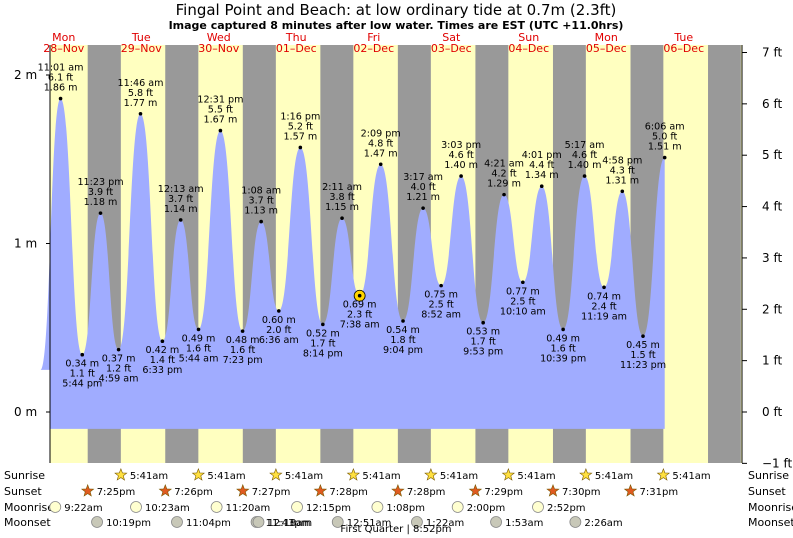 This screenshot has width=793, height=538. Describe the element at coordinates (622, 160) in the screenshot. I see `high-tide-label: 4:58 pm` at that location.